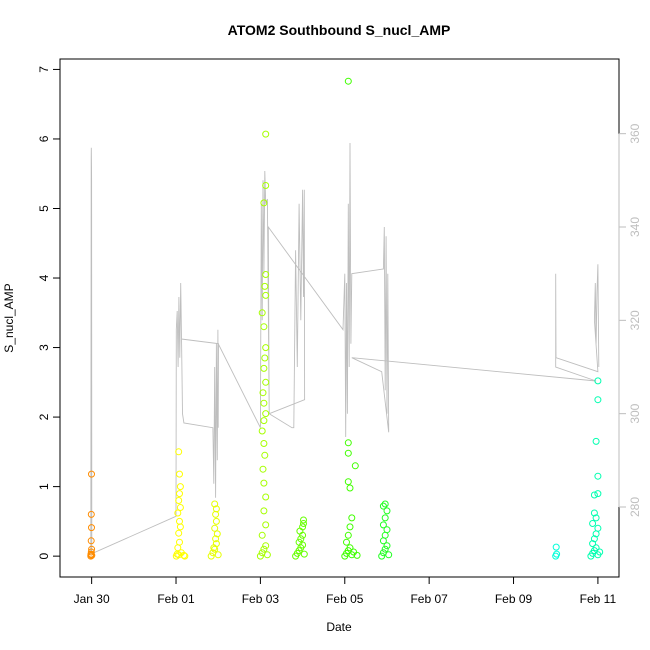 The width and height of the screenshot is (650, 650). Describe the element at coordinates (44, 555) in the screenshot. I see `y-tick-label: 0` at that location.